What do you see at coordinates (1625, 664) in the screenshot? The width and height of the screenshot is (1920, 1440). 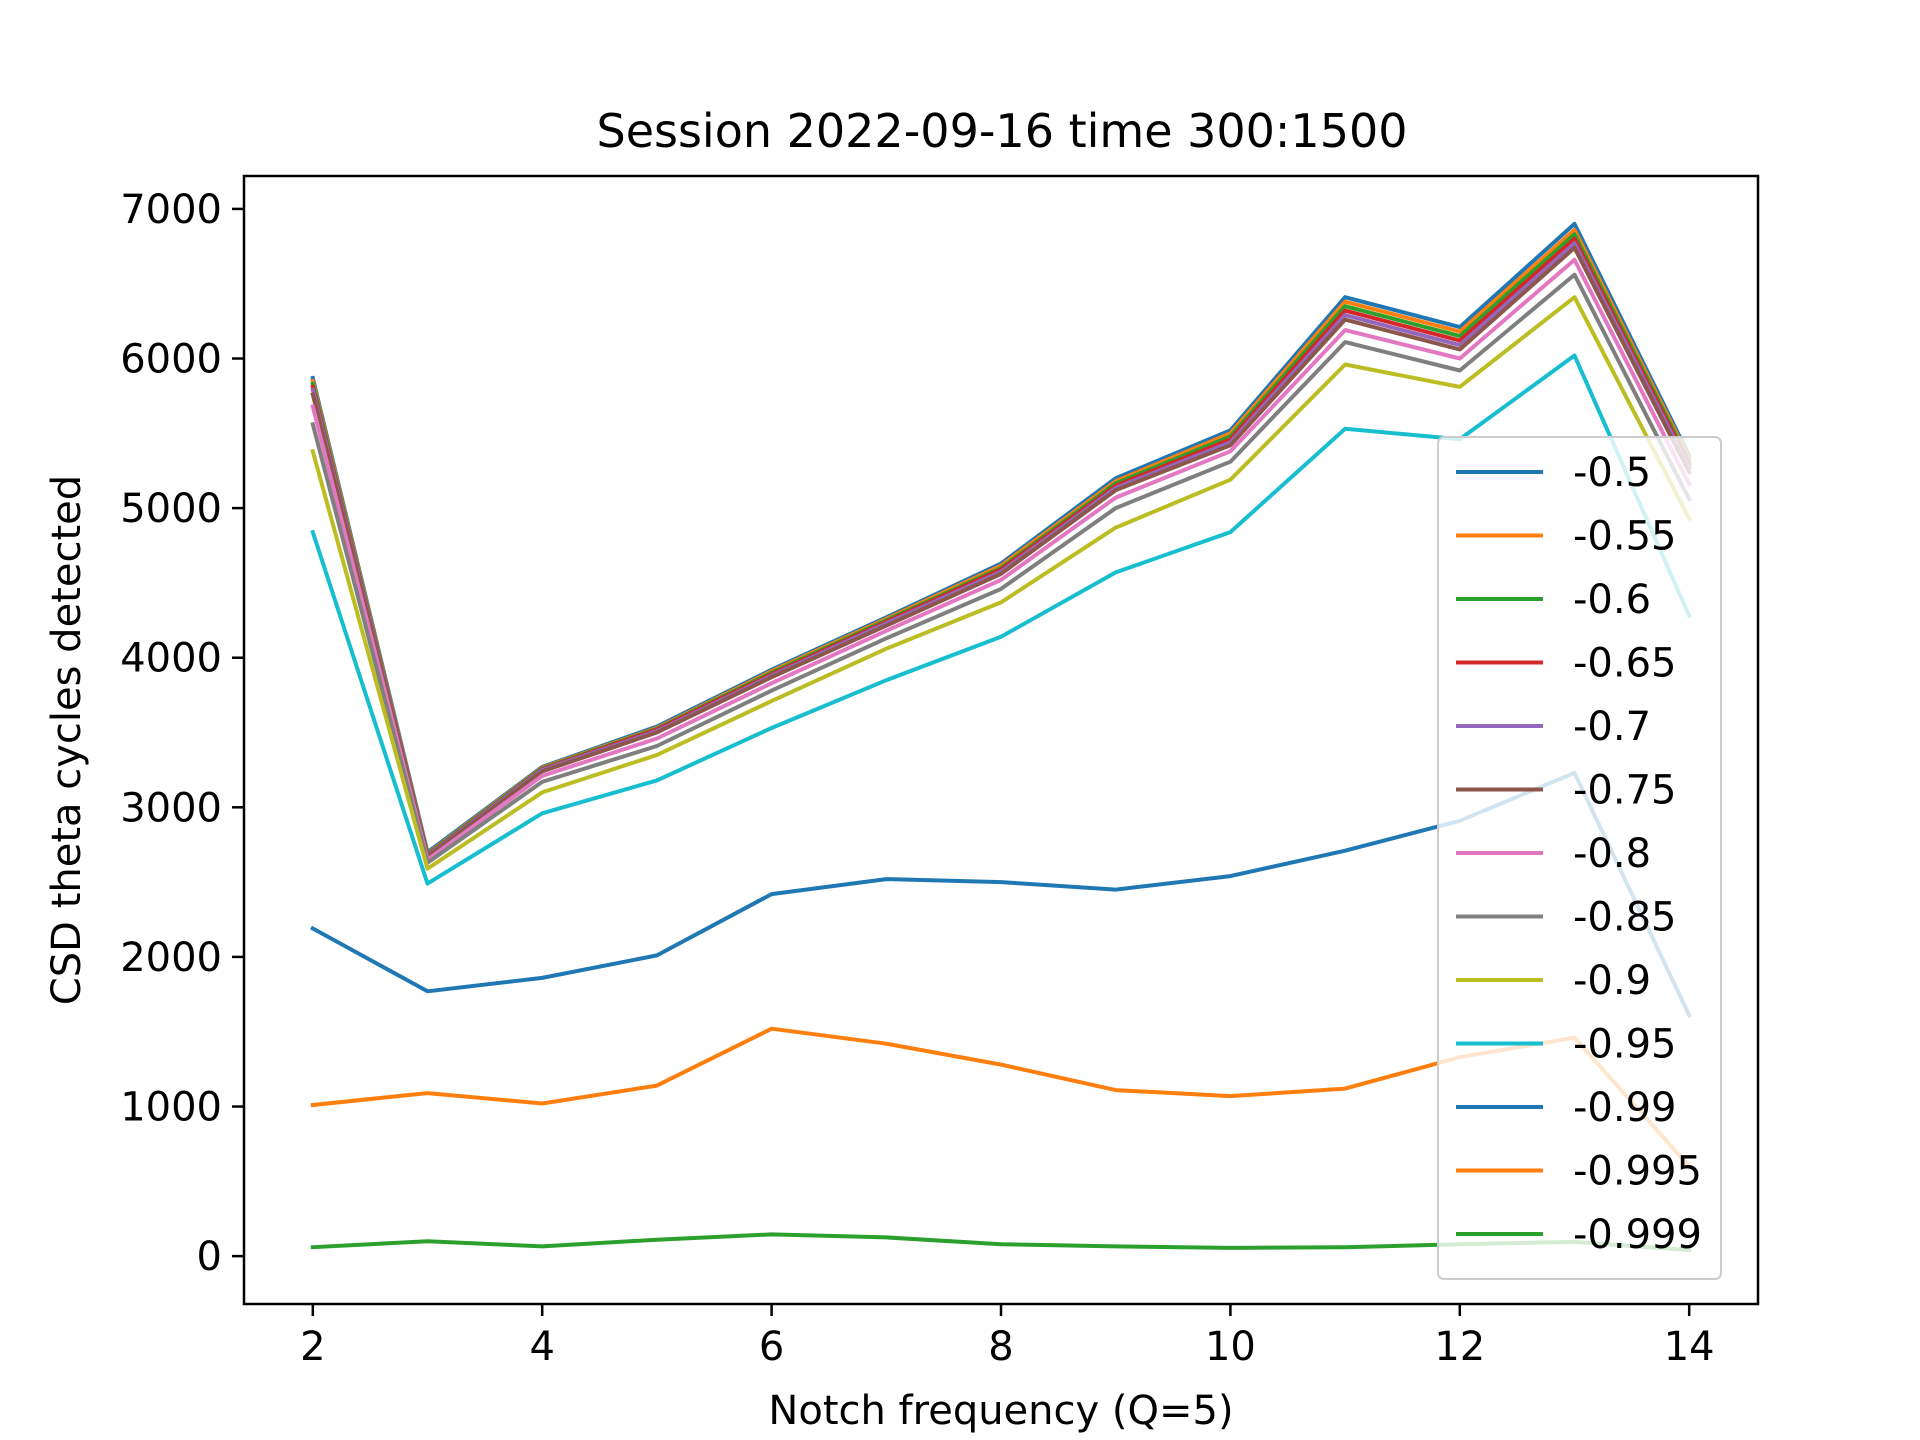 I see `legend-label: -0.65` at bounding box center [1625, 664].